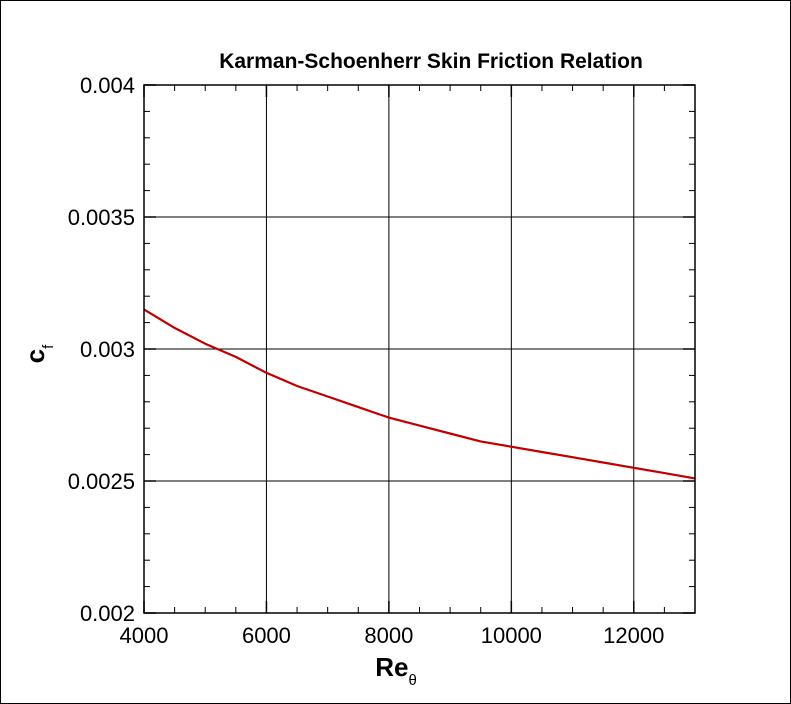 The image size is (791, 704). I want to click on y-tick-label: 0.004, so click(107, 85).